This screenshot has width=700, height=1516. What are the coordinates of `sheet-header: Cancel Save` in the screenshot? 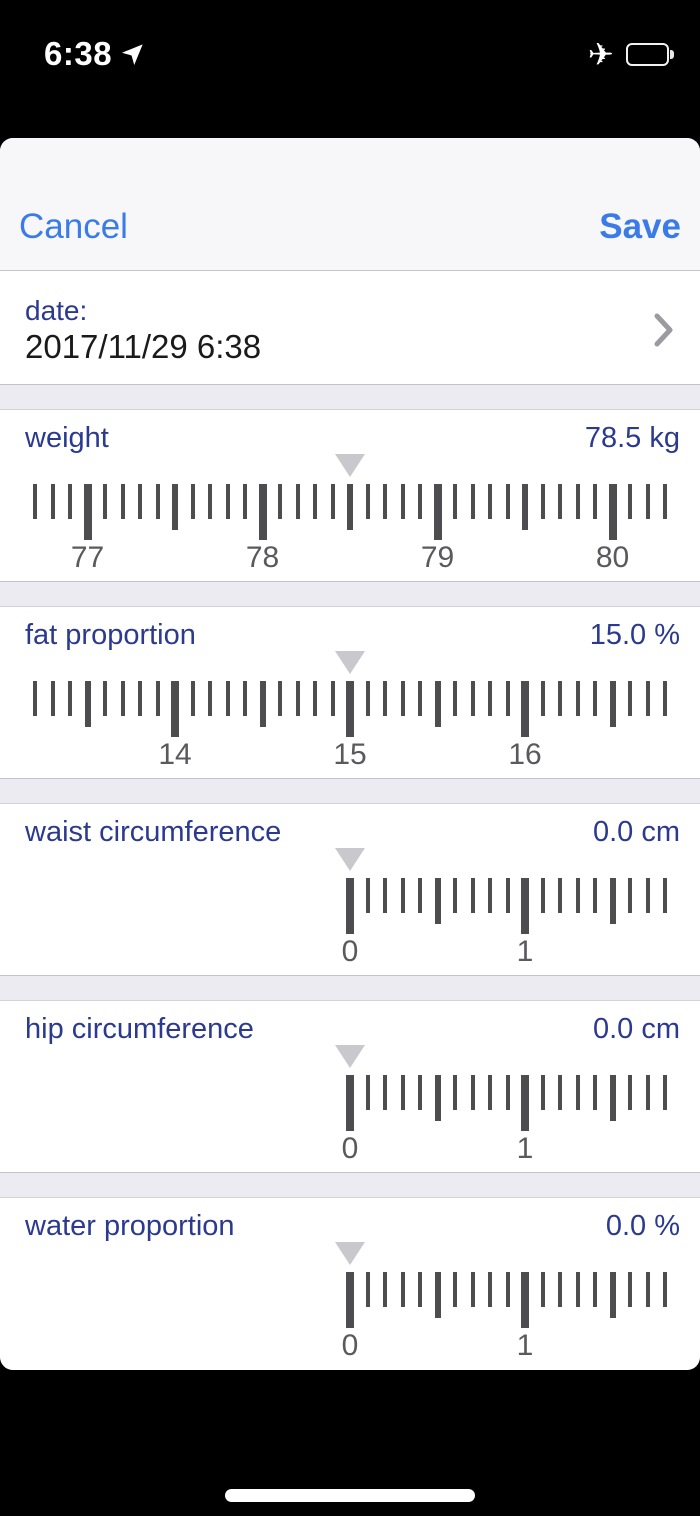 It's located at (350, 204).